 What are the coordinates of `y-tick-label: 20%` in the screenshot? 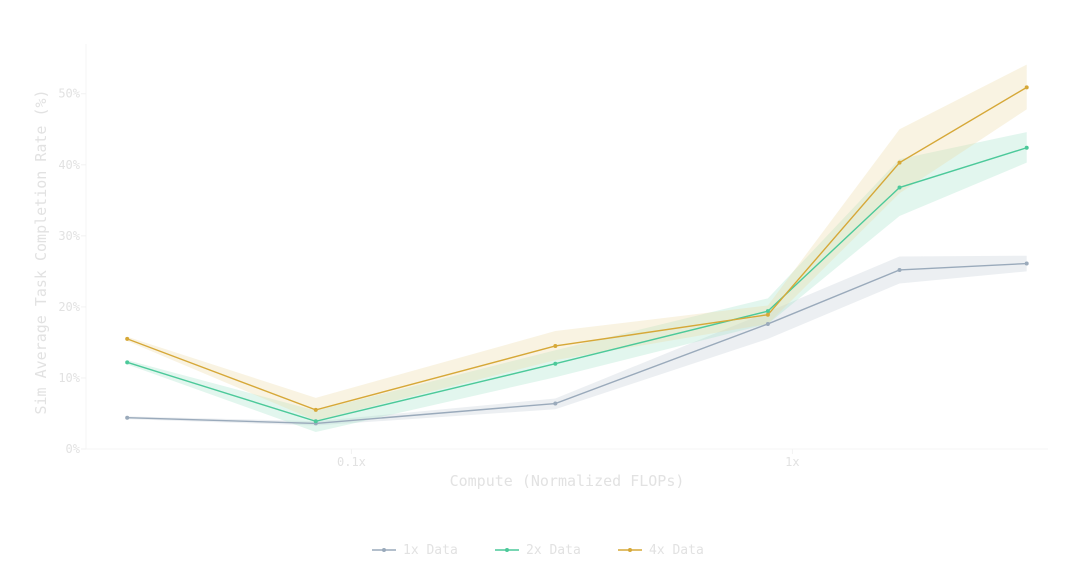 It's located at (69, 307).